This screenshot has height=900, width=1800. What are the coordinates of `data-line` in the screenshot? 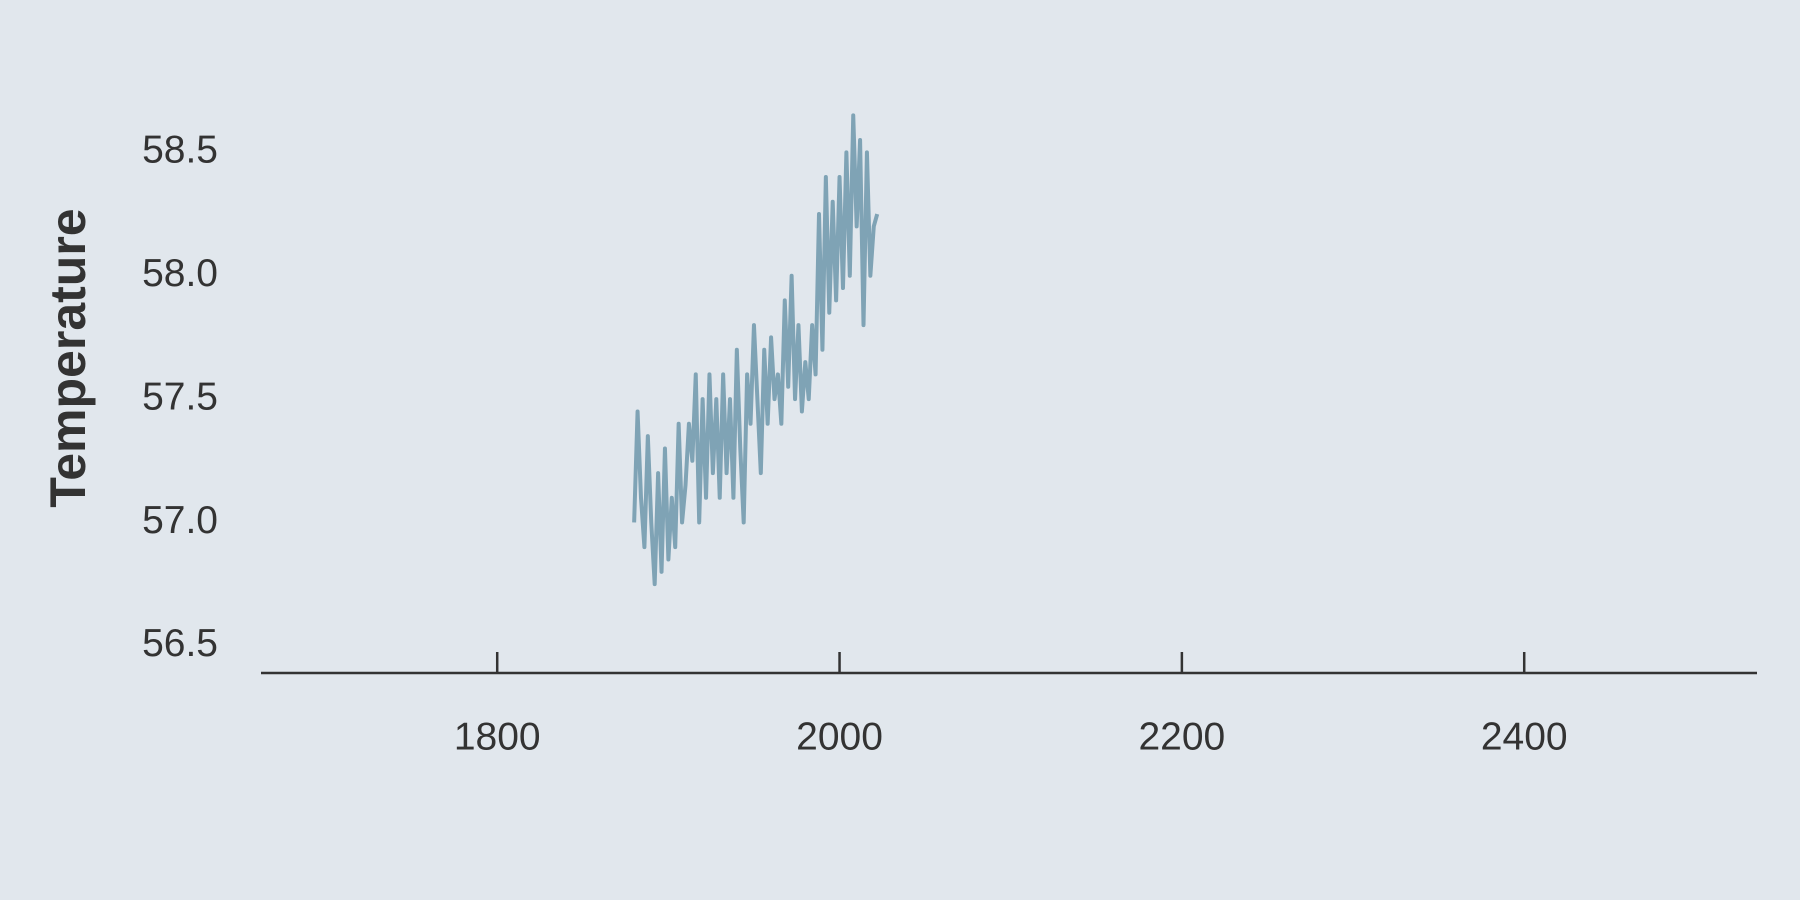 It's located at (756, 350).